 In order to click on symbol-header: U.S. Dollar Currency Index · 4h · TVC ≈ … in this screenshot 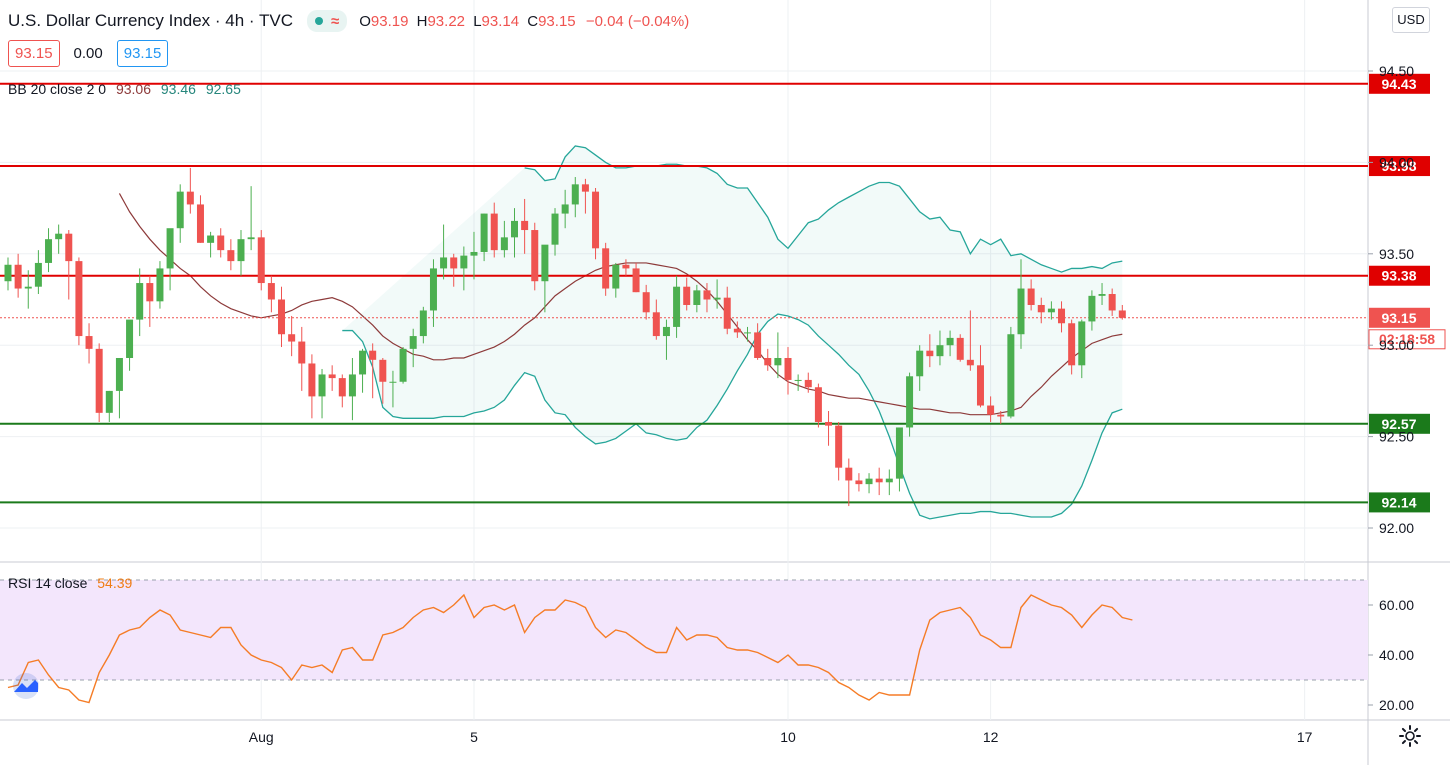, I will do `click(348, 21)`.